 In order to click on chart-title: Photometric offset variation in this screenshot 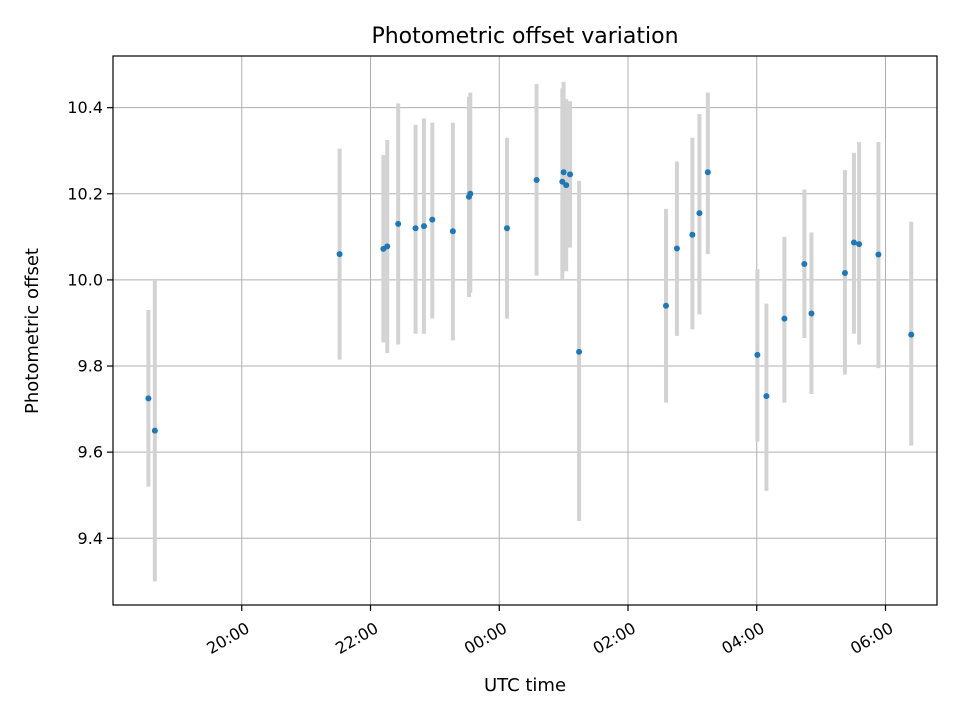, I will do `click(524, 36)`.